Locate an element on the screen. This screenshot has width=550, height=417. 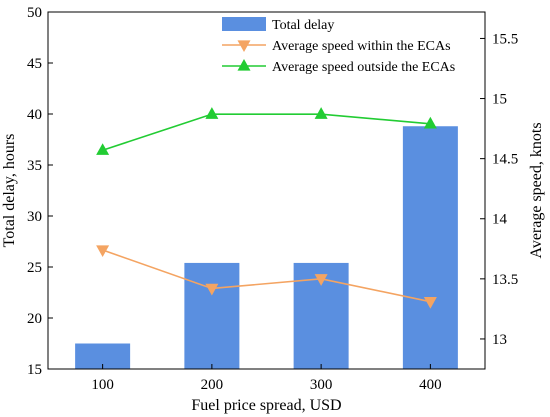
x-tick-label: 200 is located at coordinates (212, 385).